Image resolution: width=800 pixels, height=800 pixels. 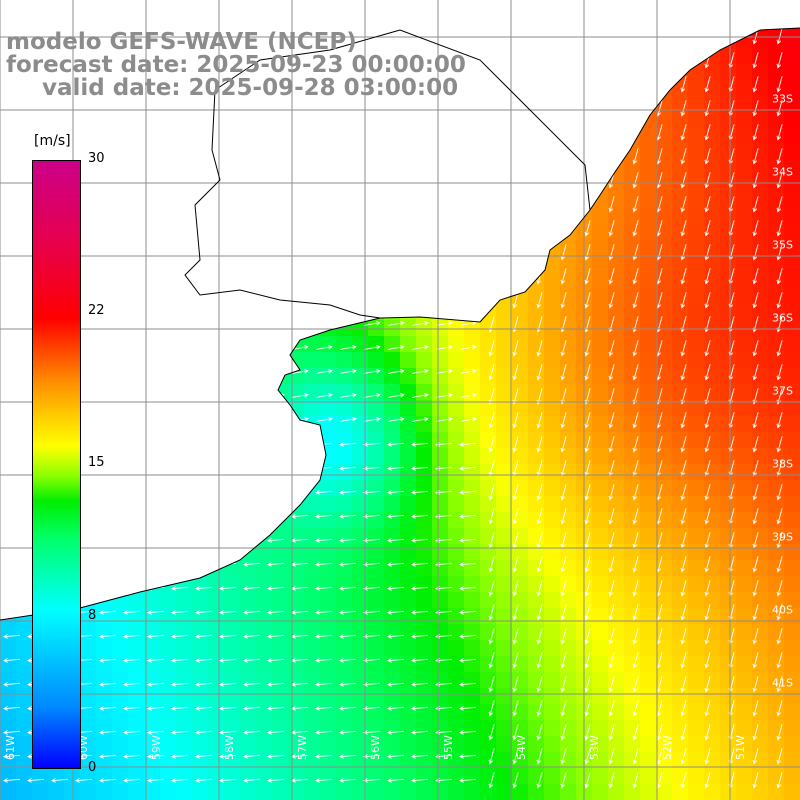 What do you see at coordinates (782, 610) in the screenshot?
I see `lat-label: 40S` at bounding box center [782, 610].